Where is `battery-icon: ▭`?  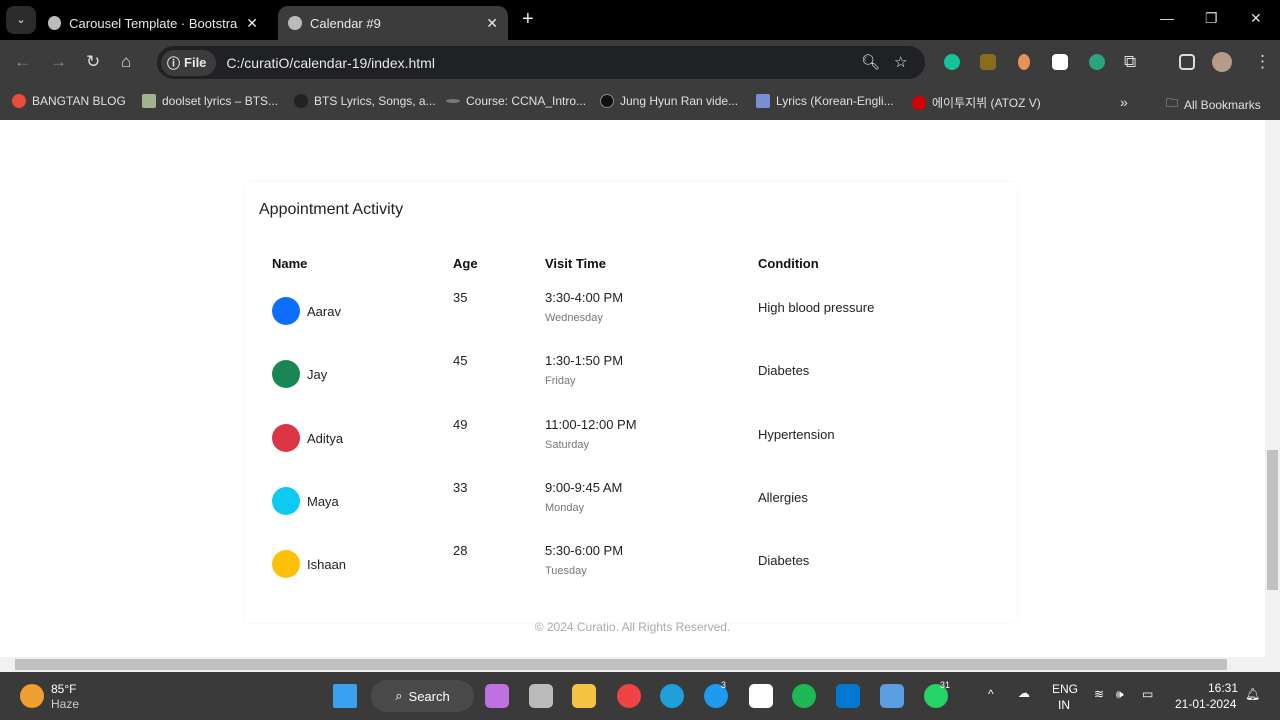
battery-icon: ▭ is located at coordinates (1148, 694).